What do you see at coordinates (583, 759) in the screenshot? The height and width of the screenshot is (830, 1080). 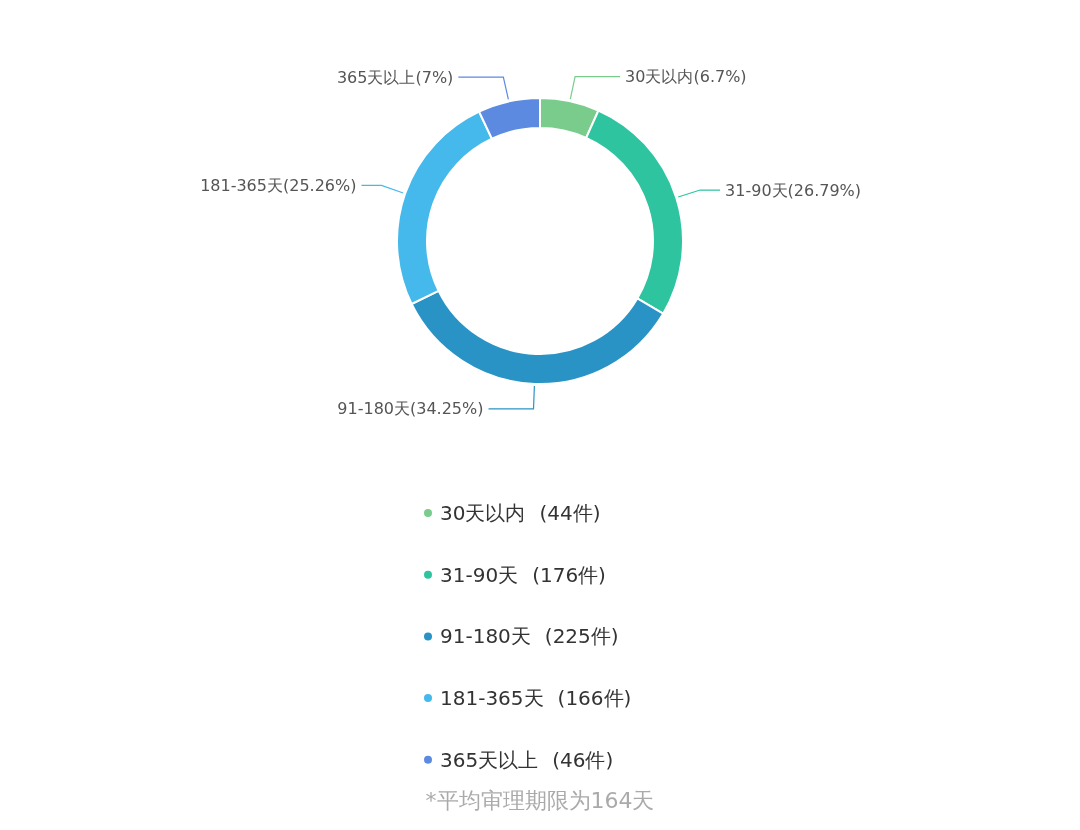 I see `text: (46件)` at bounding box center [583, 759].